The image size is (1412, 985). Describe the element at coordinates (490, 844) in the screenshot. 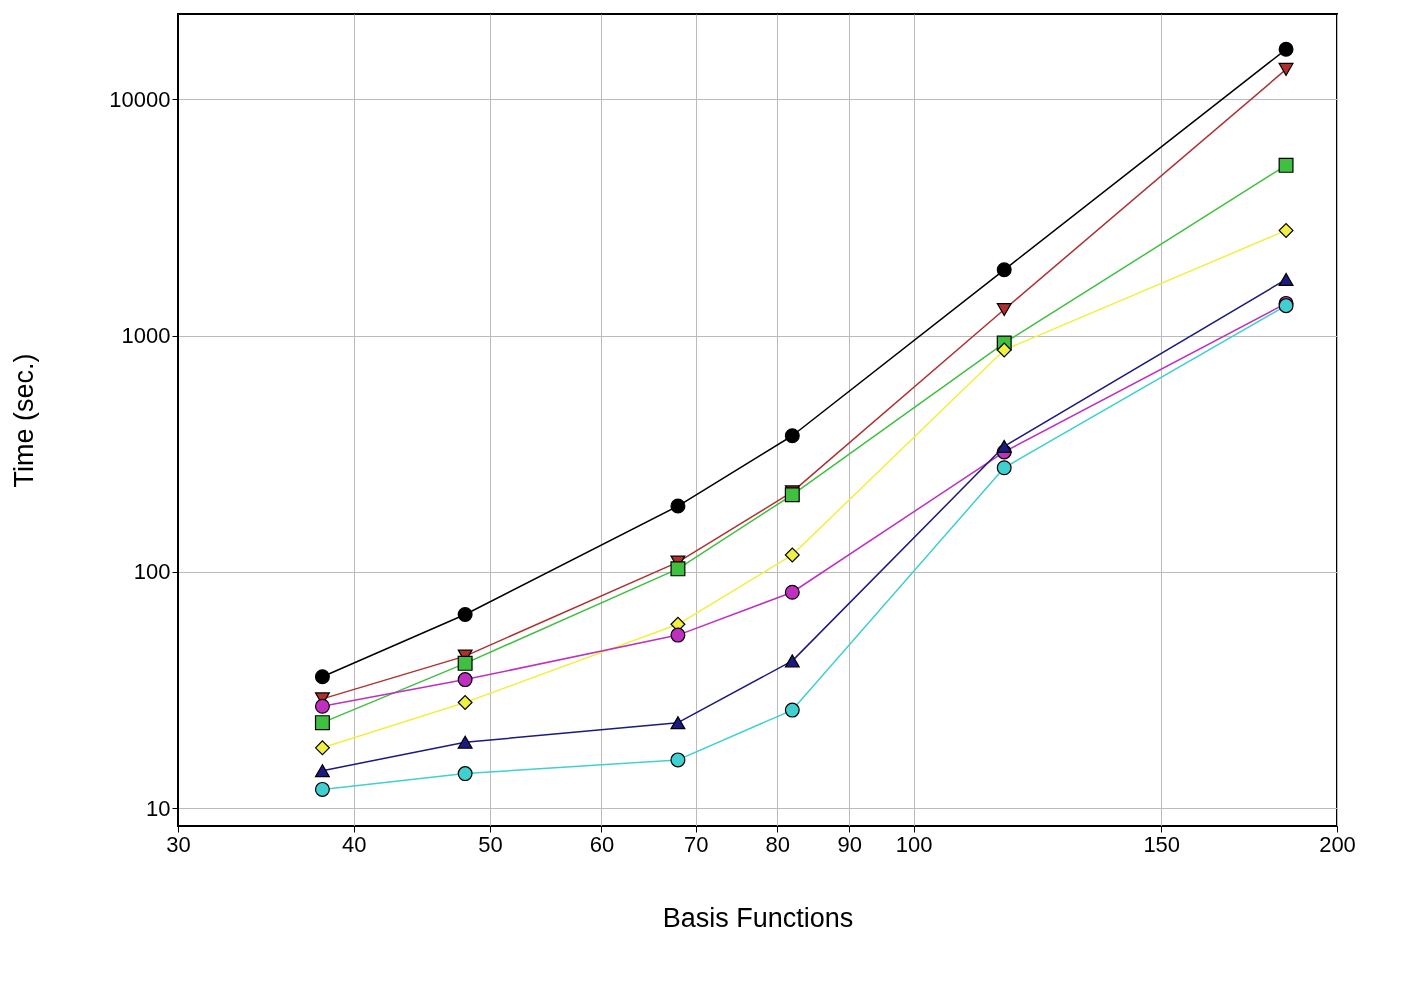

I see `x-tick-label: 50` at that location.